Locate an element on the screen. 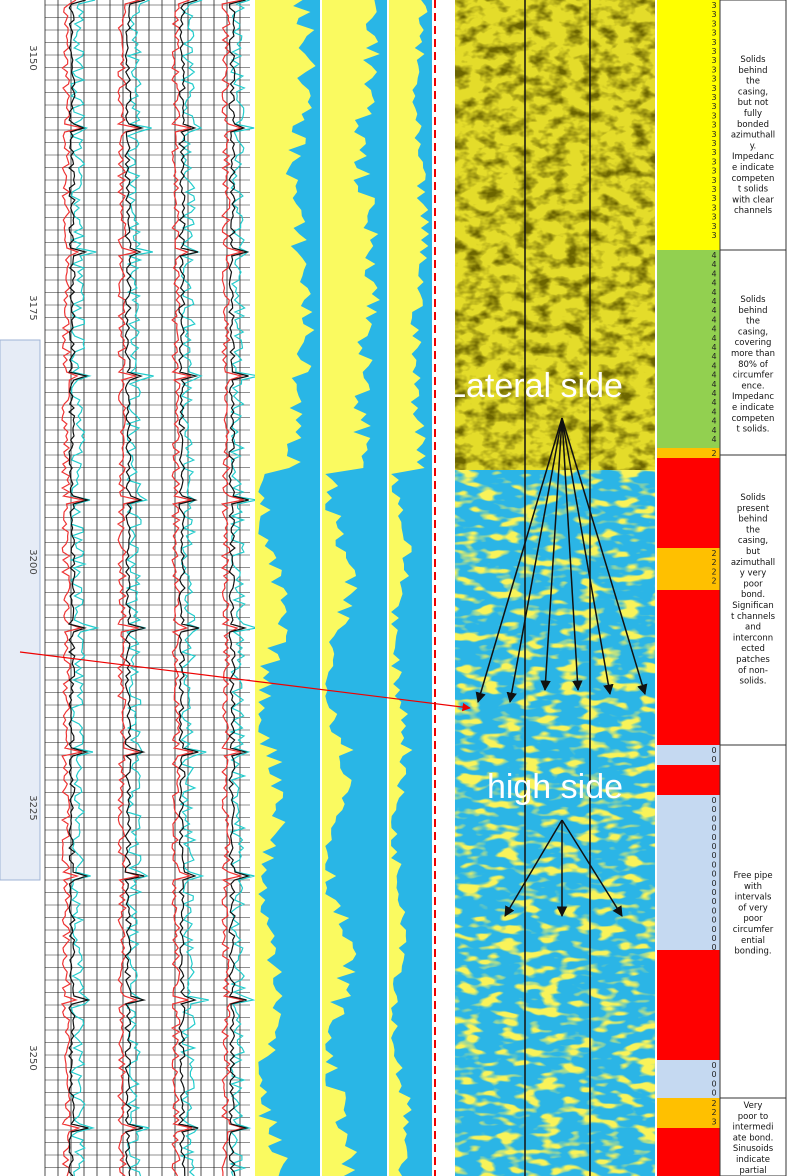  lateral-arrows is located at coordinates (561, 560).